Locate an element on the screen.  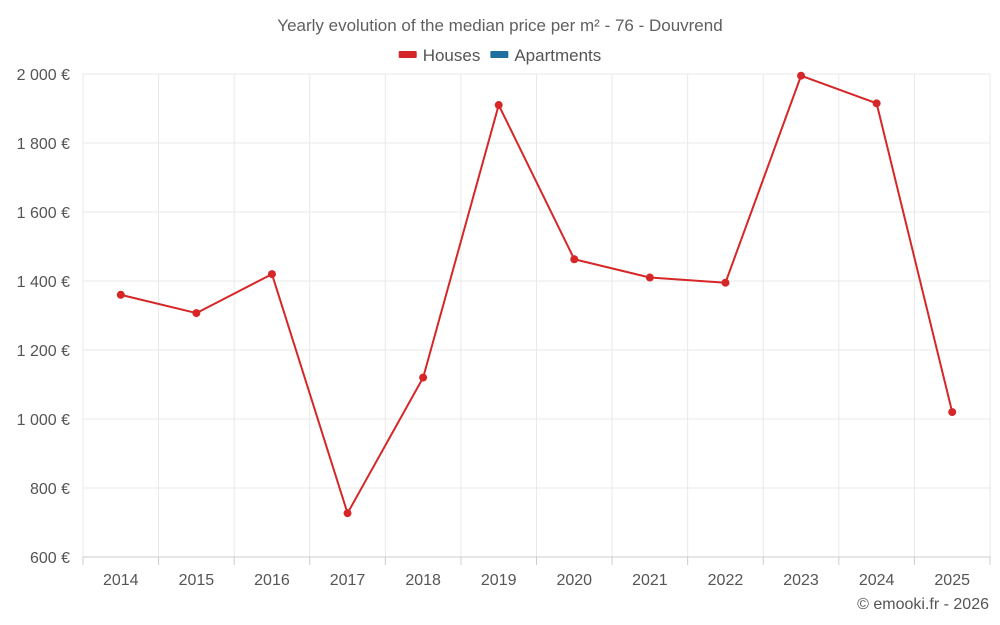
x-tick-label: 2015 is located at coordinates (197, 580).